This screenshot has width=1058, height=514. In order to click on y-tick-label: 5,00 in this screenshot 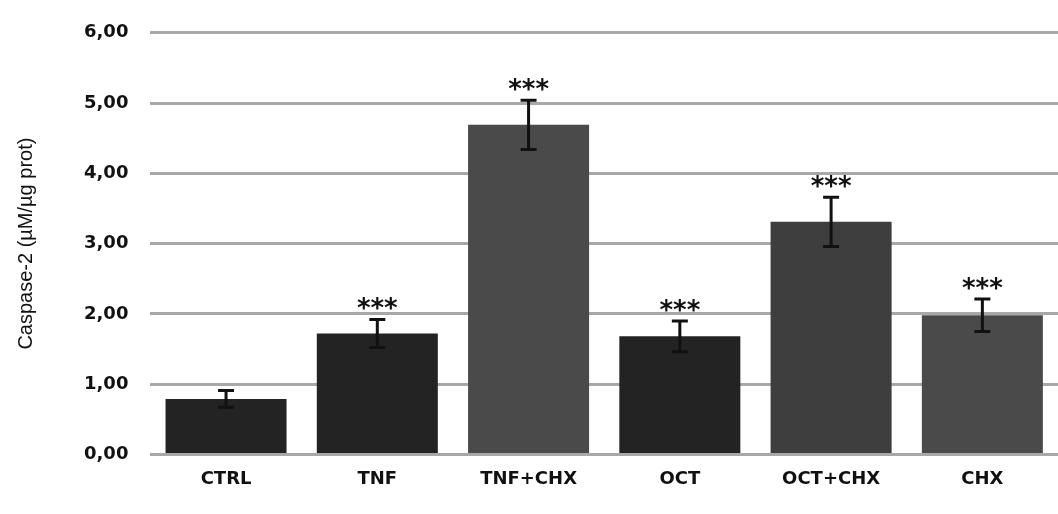, I will do `click(106, 101)`.